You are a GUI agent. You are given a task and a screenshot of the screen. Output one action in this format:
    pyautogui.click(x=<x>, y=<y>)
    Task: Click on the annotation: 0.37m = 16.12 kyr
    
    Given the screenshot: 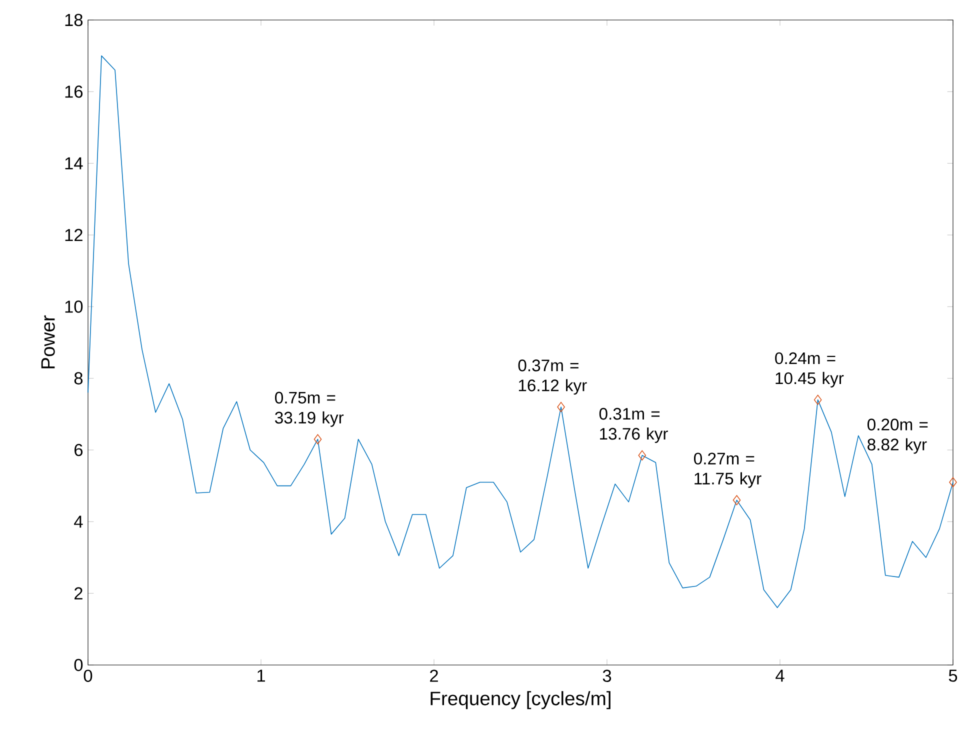 What is the action you would take?
    pyautogui.click(x=552, y=377)
    